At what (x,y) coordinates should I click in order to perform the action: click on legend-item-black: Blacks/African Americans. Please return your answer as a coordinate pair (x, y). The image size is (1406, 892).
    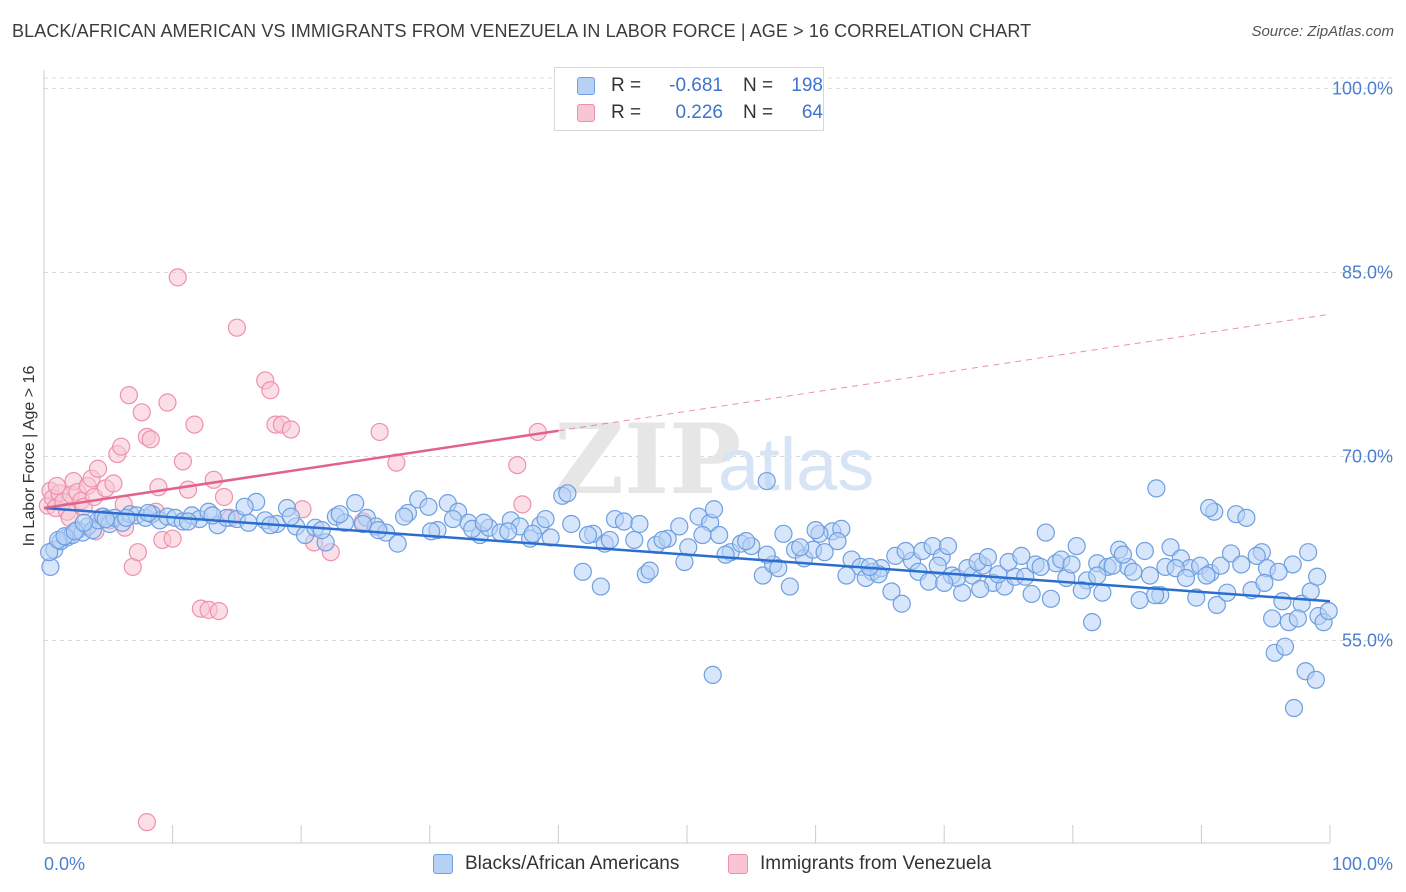
    Looking at the image, I should click on (556, 864).